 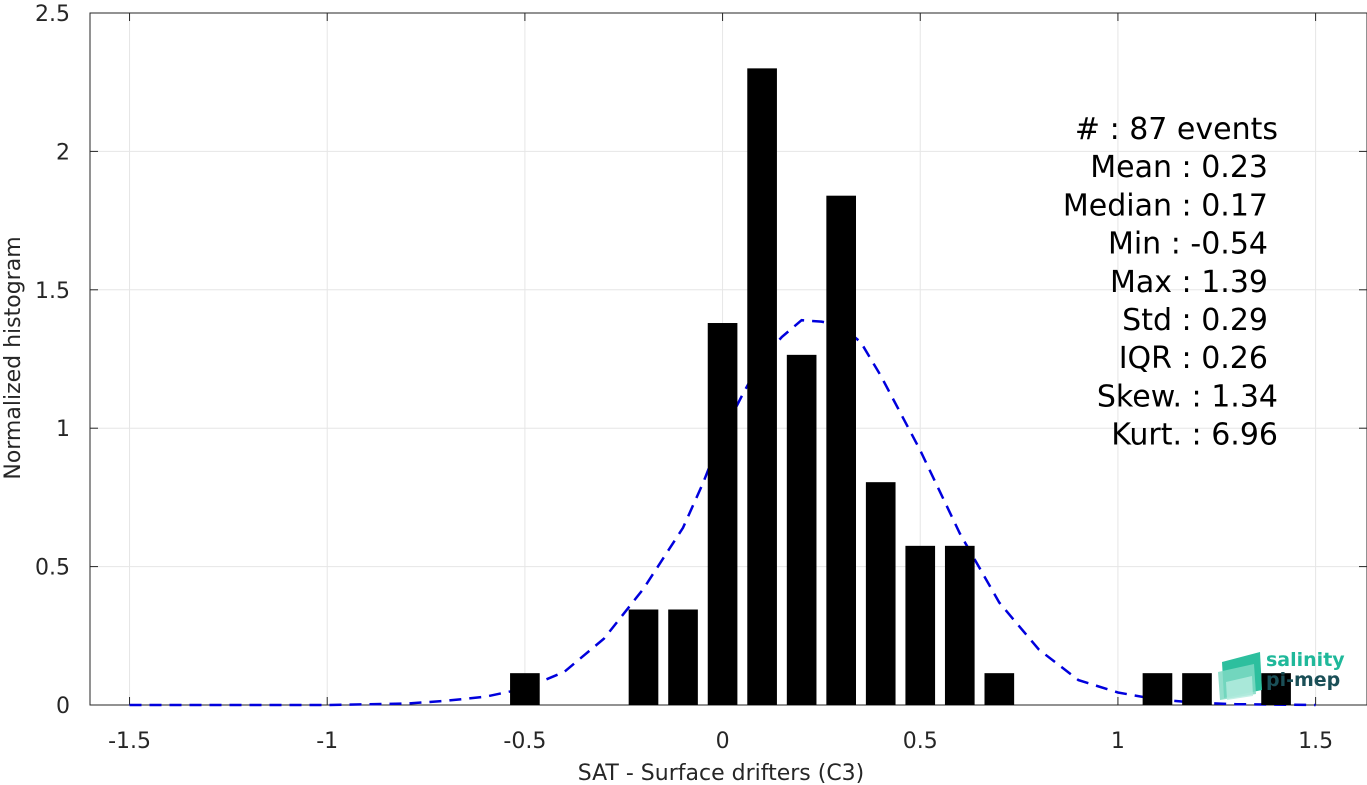 What do you see at coordinates (1165, 205) in the screenshot?
I see `stat-line: Median : 0.17` at bounding box center [1165, 205].